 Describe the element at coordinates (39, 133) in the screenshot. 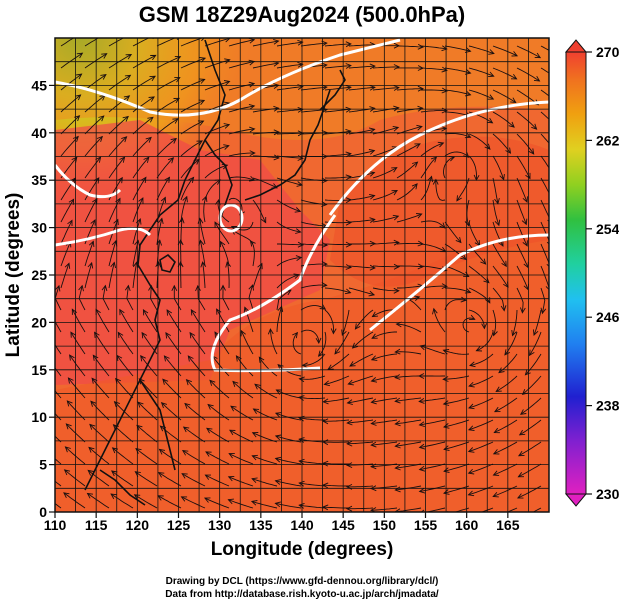

I see `y-tick-label: 40` at that location.